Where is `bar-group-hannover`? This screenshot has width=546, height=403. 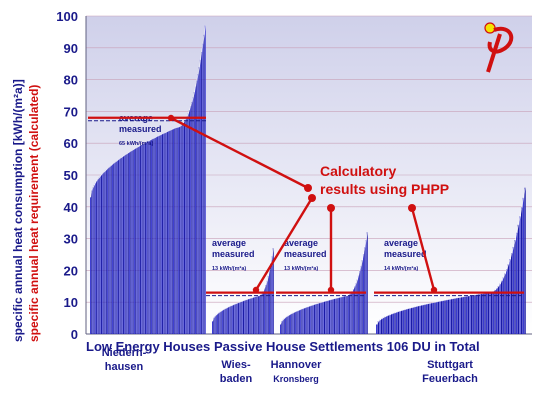
bar-group-hannover is located at coordinates (324, 283).